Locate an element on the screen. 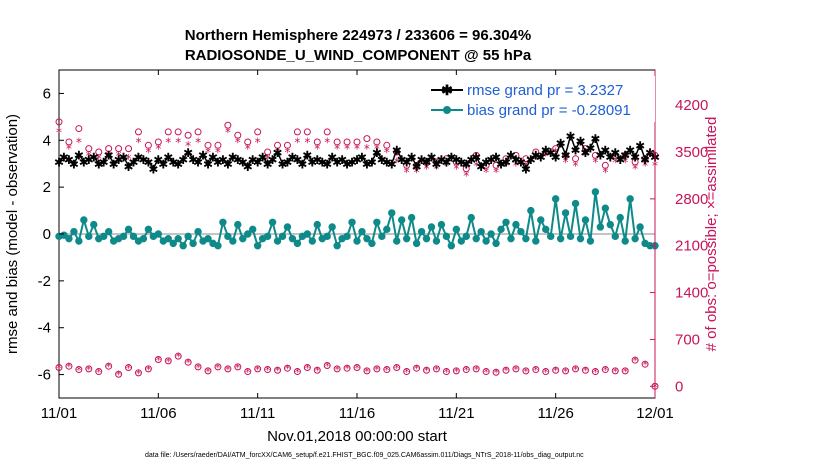 This screenshot has height=470, width=830. y-tick-label: 0 is located at coordinates (47, 234).